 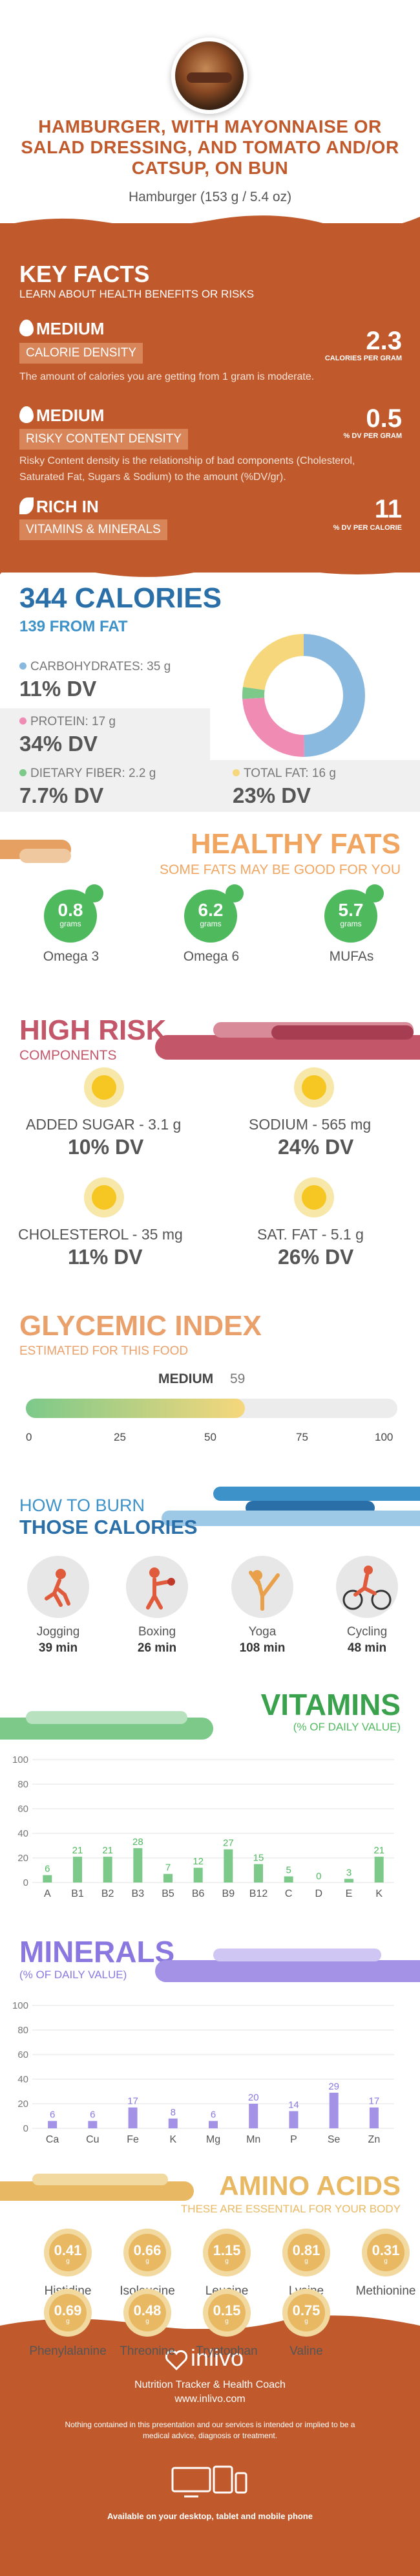 What do you see at coordinates (81, 353) in the screenshot?
I see `calorie-density-label: CALORIE DENSITY` at bounding box center [81, 353].